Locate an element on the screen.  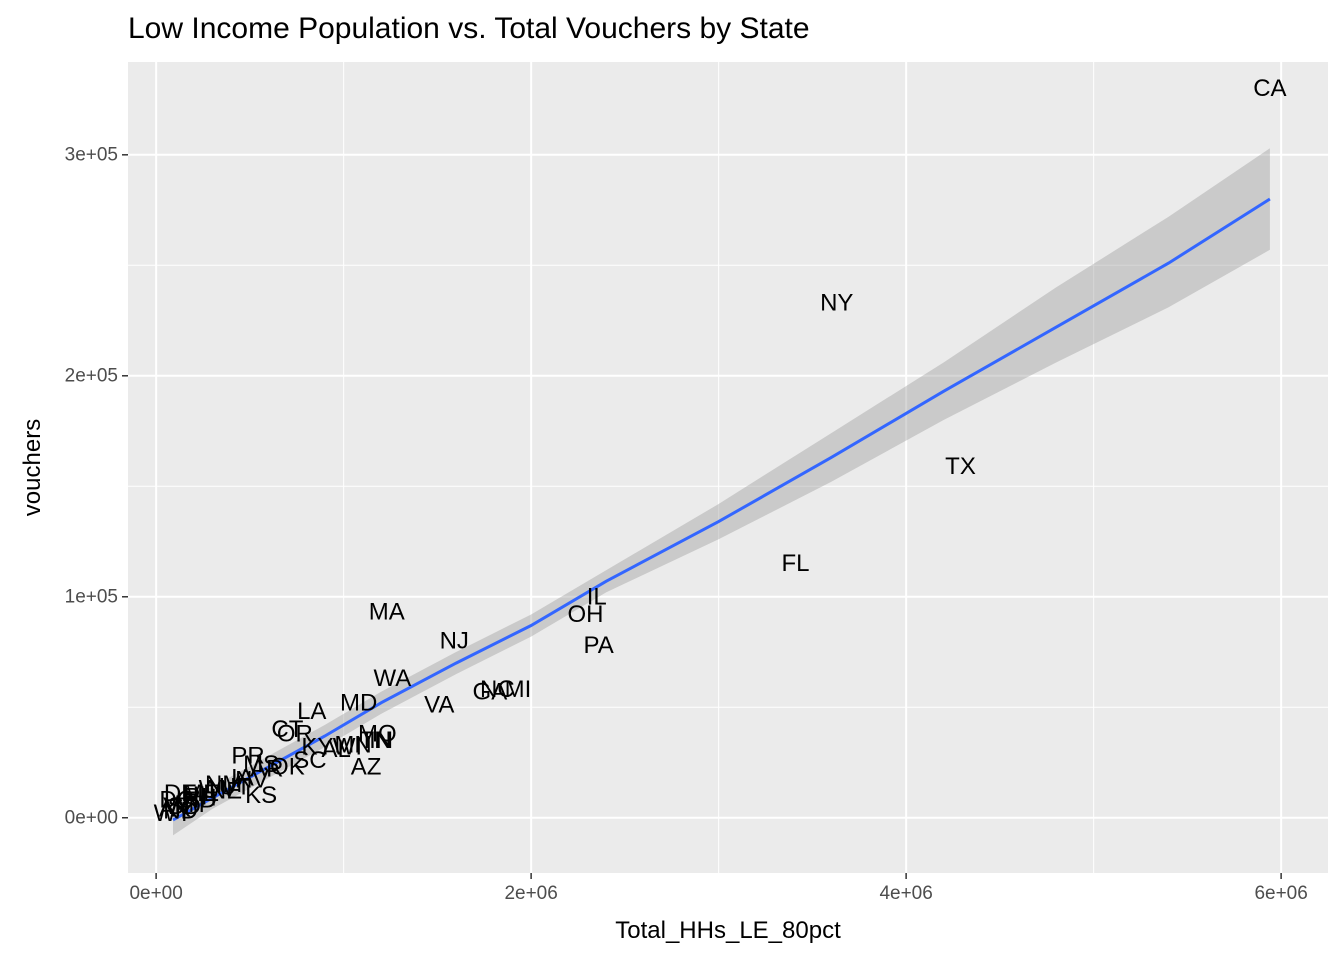
point-label-mn: MN is located at coordinates (352, 744).